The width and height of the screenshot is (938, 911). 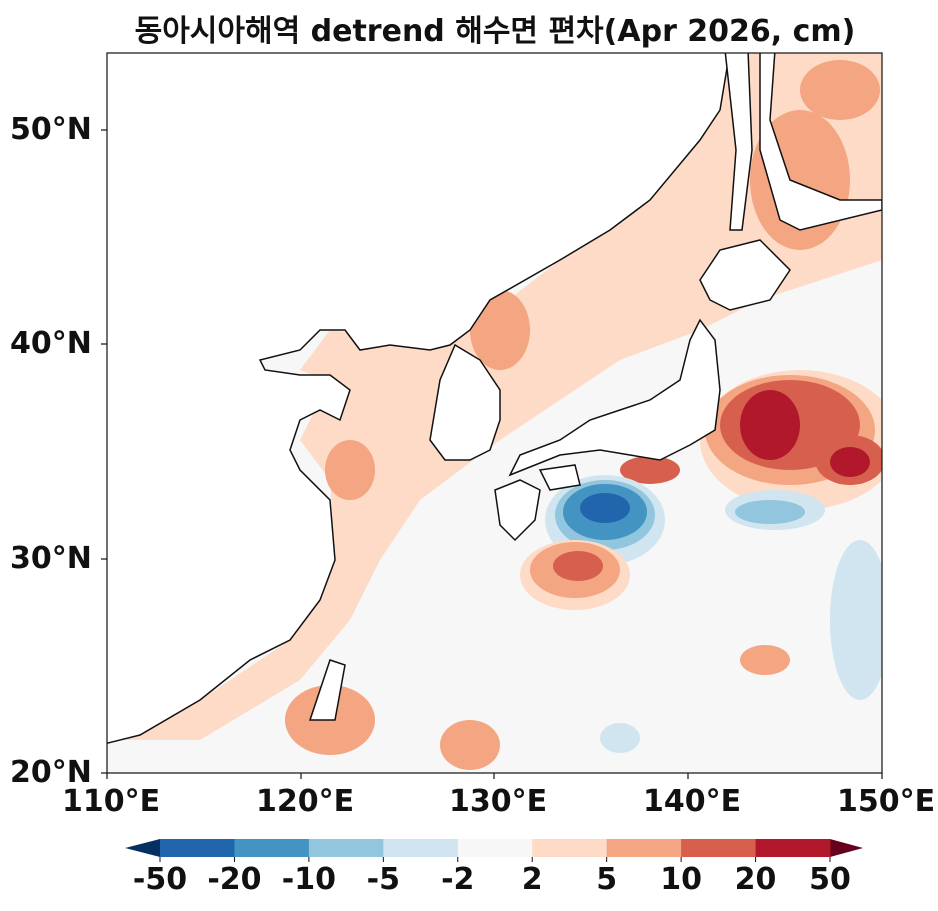 I want to click on map-title: 동아시아해역 detrend 해수면 편차(Apr 2026, cm), so click(x=495, y=31).